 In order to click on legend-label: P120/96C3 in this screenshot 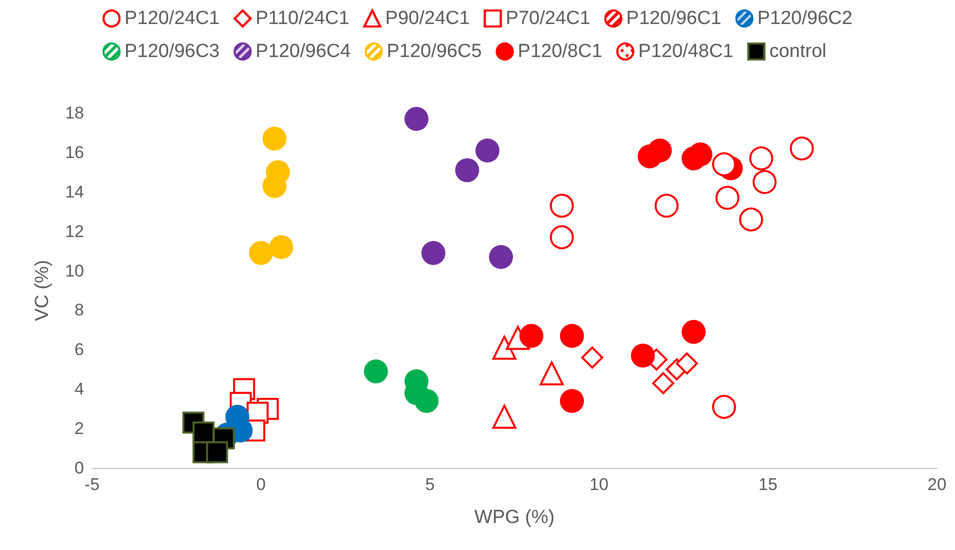, I will do `click(172, 51)`.